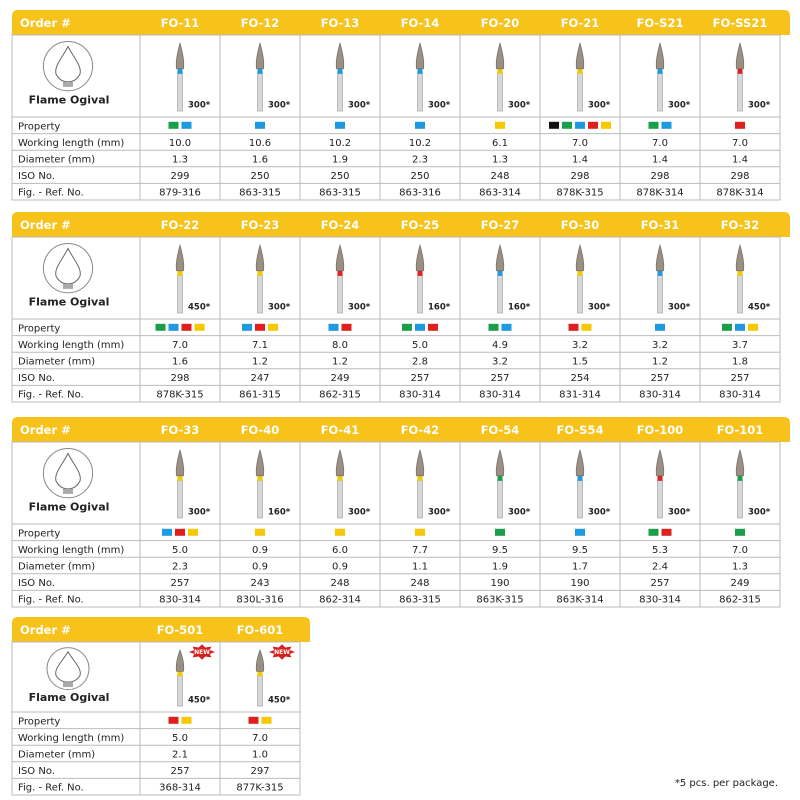 The width and height of the screenshot is (800, 800). I want to click on cell-length: 5.0, so click(180, 550).